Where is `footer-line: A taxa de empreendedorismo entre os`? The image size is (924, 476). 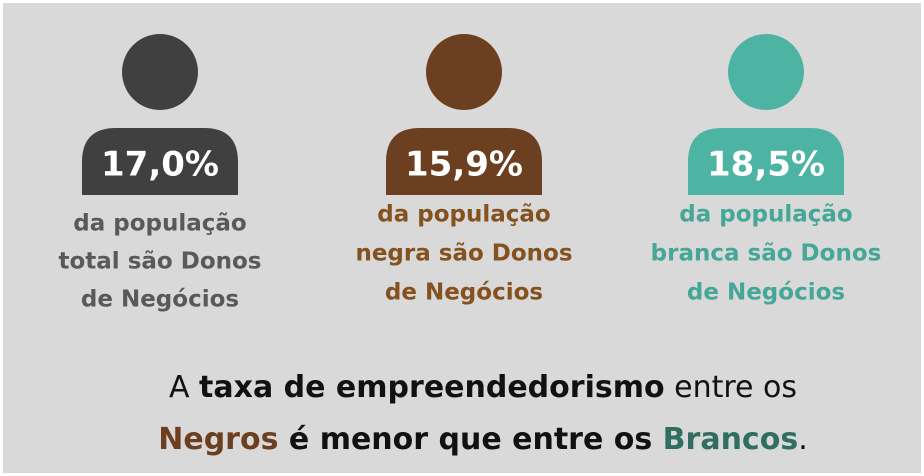 footer-line: A taxa de empreendedorismo entre os is located at coordinates (483, 387).